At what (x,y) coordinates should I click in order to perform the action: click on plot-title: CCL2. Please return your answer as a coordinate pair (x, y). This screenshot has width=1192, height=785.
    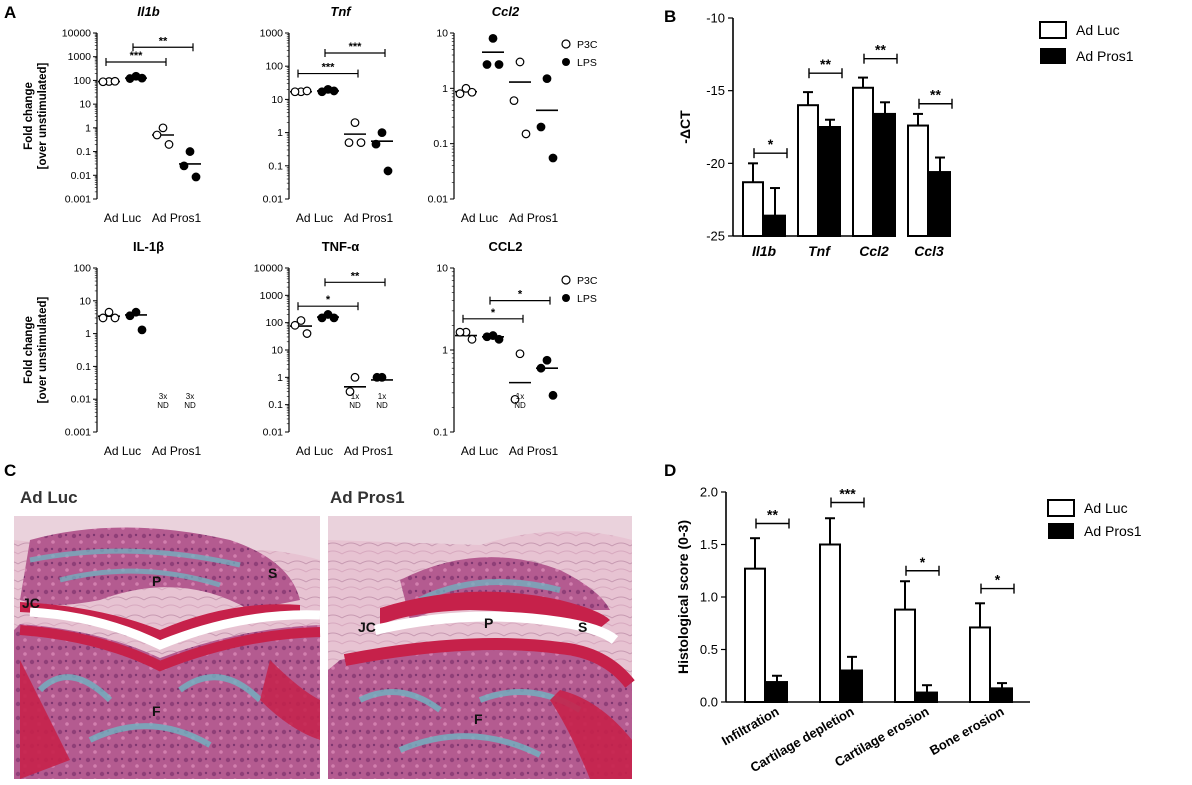
    Looking at the image, I should click on (506, 246).